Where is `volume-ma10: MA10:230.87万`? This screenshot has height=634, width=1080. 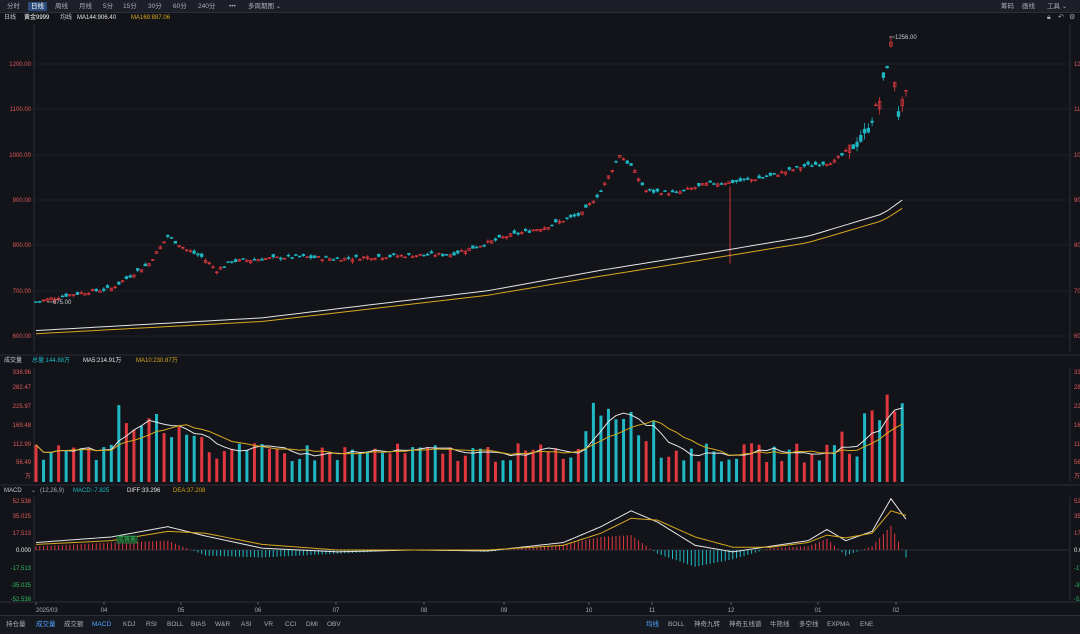 volume-ma10: MA10:230.87万 is located at coordinates (157, 361).